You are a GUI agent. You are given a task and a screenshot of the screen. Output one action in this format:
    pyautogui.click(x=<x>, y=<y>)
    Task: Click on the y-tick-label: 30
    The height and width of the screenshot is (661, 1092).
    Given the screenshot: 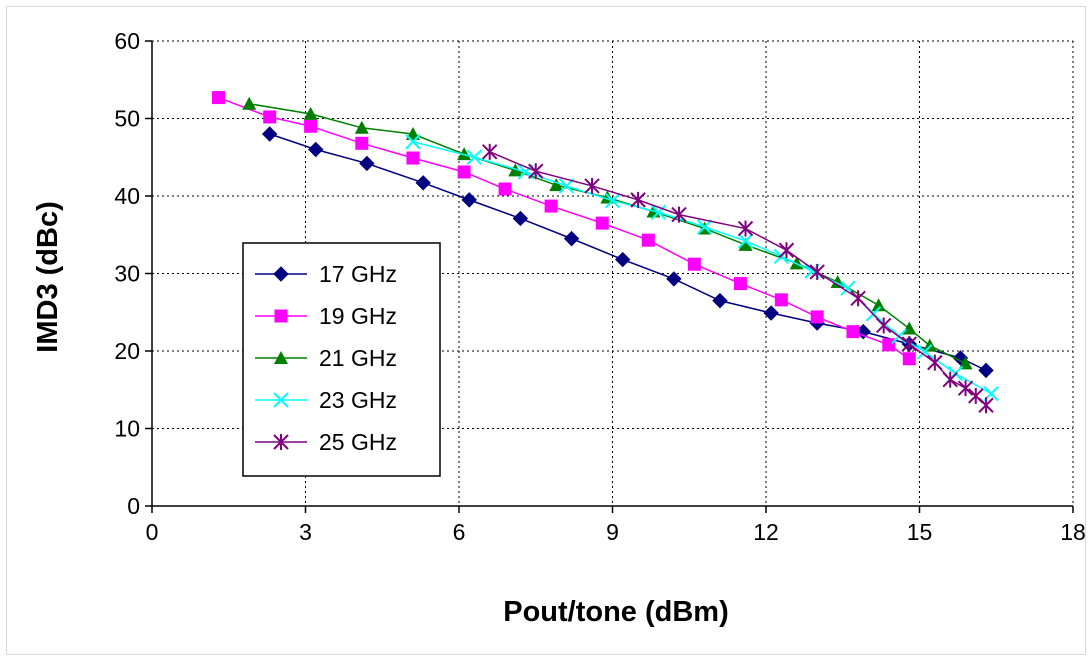 What is the action you would take?
    pyautogui.click(x=127, y=274)
    